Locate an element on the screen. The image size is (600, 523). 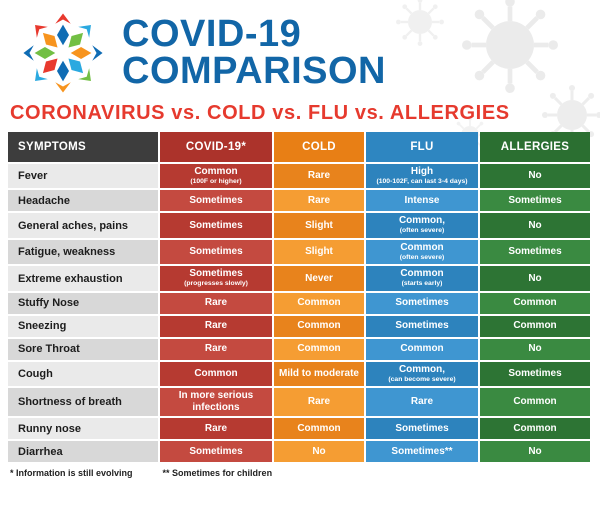
column-header-covid: COVID-19* is located at coordinates (216, 147).